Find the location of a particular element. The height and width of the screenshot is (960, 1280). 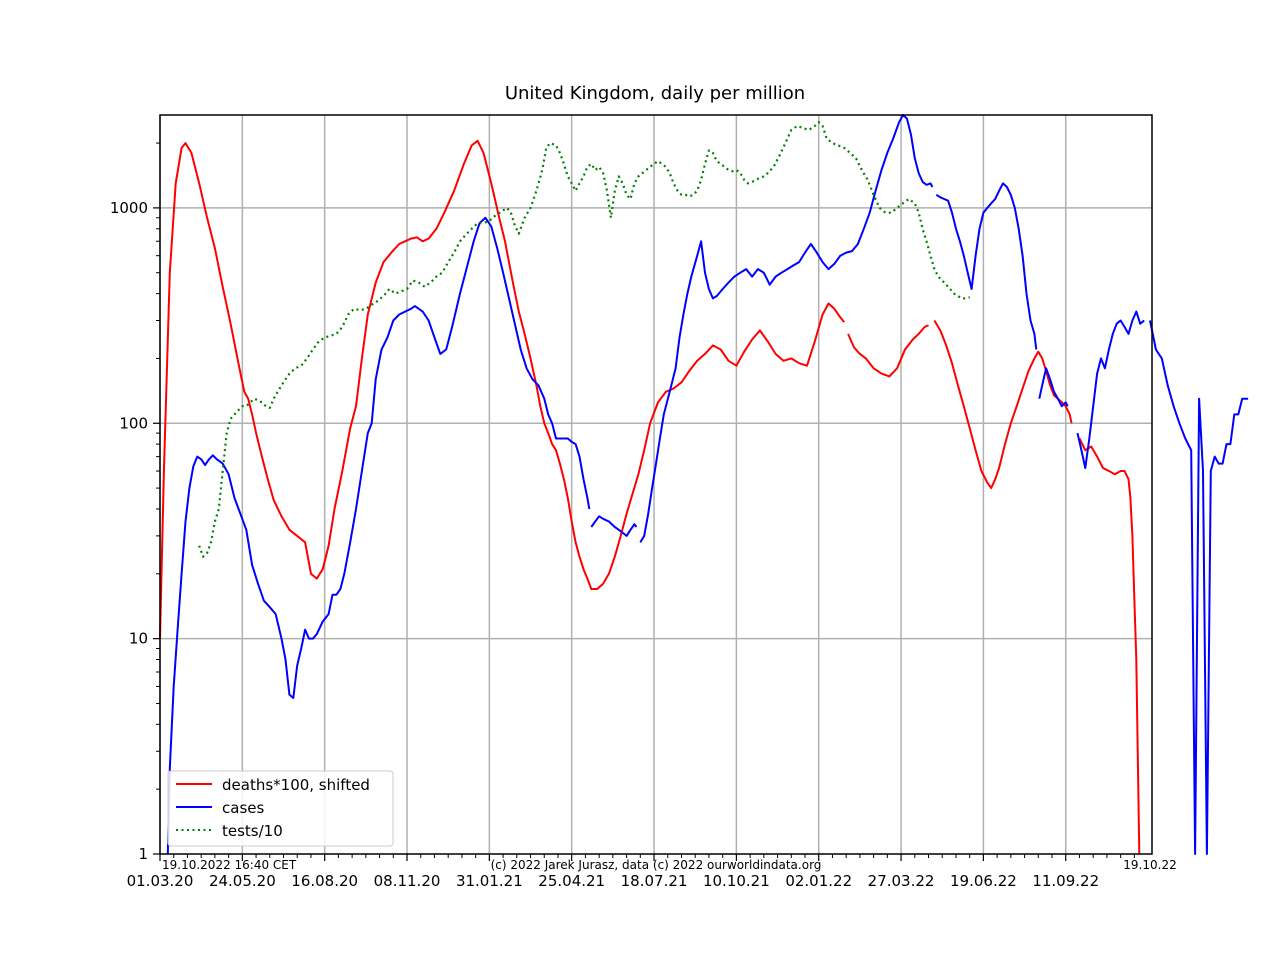

x-tick-label: 10.10.21 is located at coordinates (736, 881).